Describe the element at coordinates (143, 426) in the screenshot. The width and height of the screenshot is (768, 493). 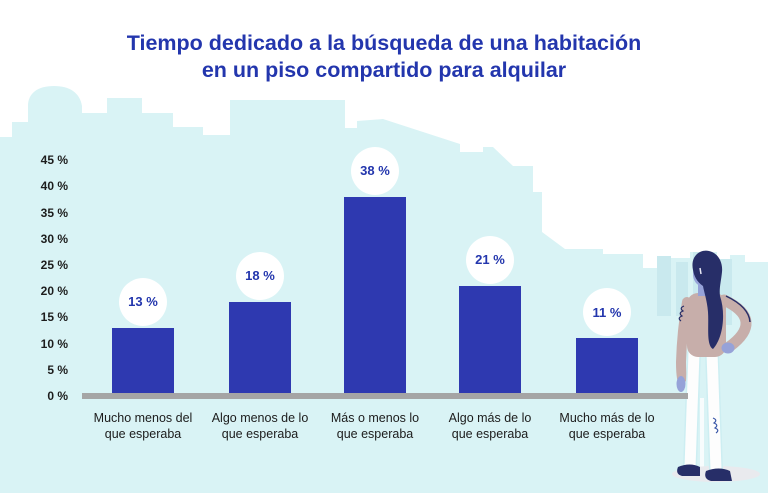
I see `x-axis-label: Mucho menos del que esperaba` at that location.